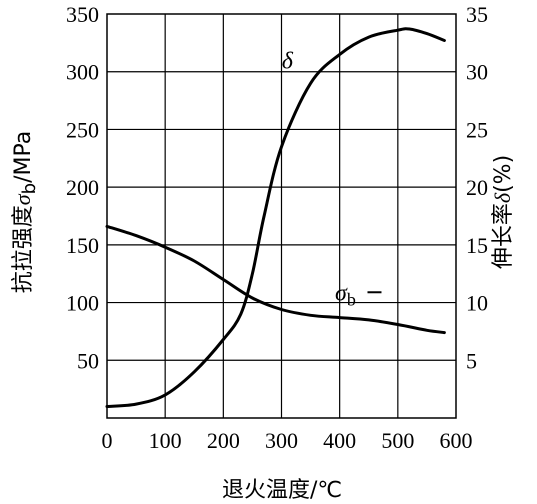  What do you see at coordinates (281, 440) in the screenshot?
I see `x-tick-label: 300` at bounding box center [281, 440].